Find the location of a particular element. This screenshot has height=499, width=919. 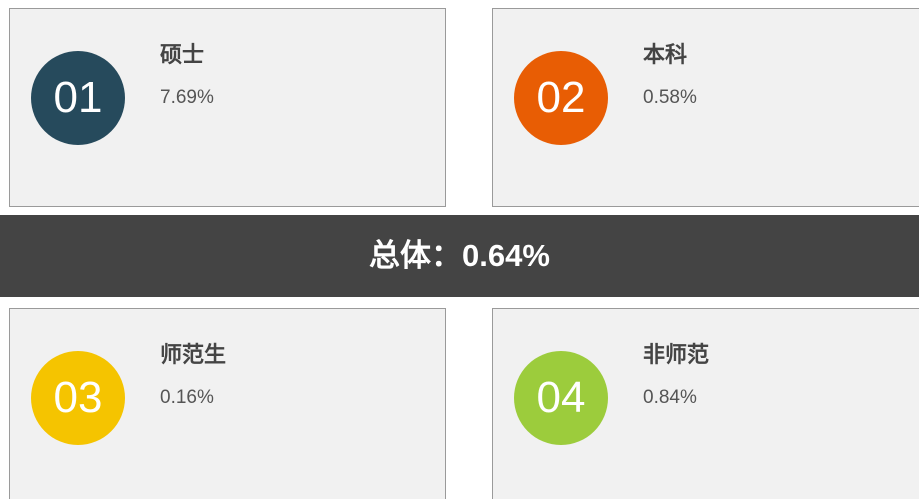

number-badge: 01 is located at coordinates (78, 98).